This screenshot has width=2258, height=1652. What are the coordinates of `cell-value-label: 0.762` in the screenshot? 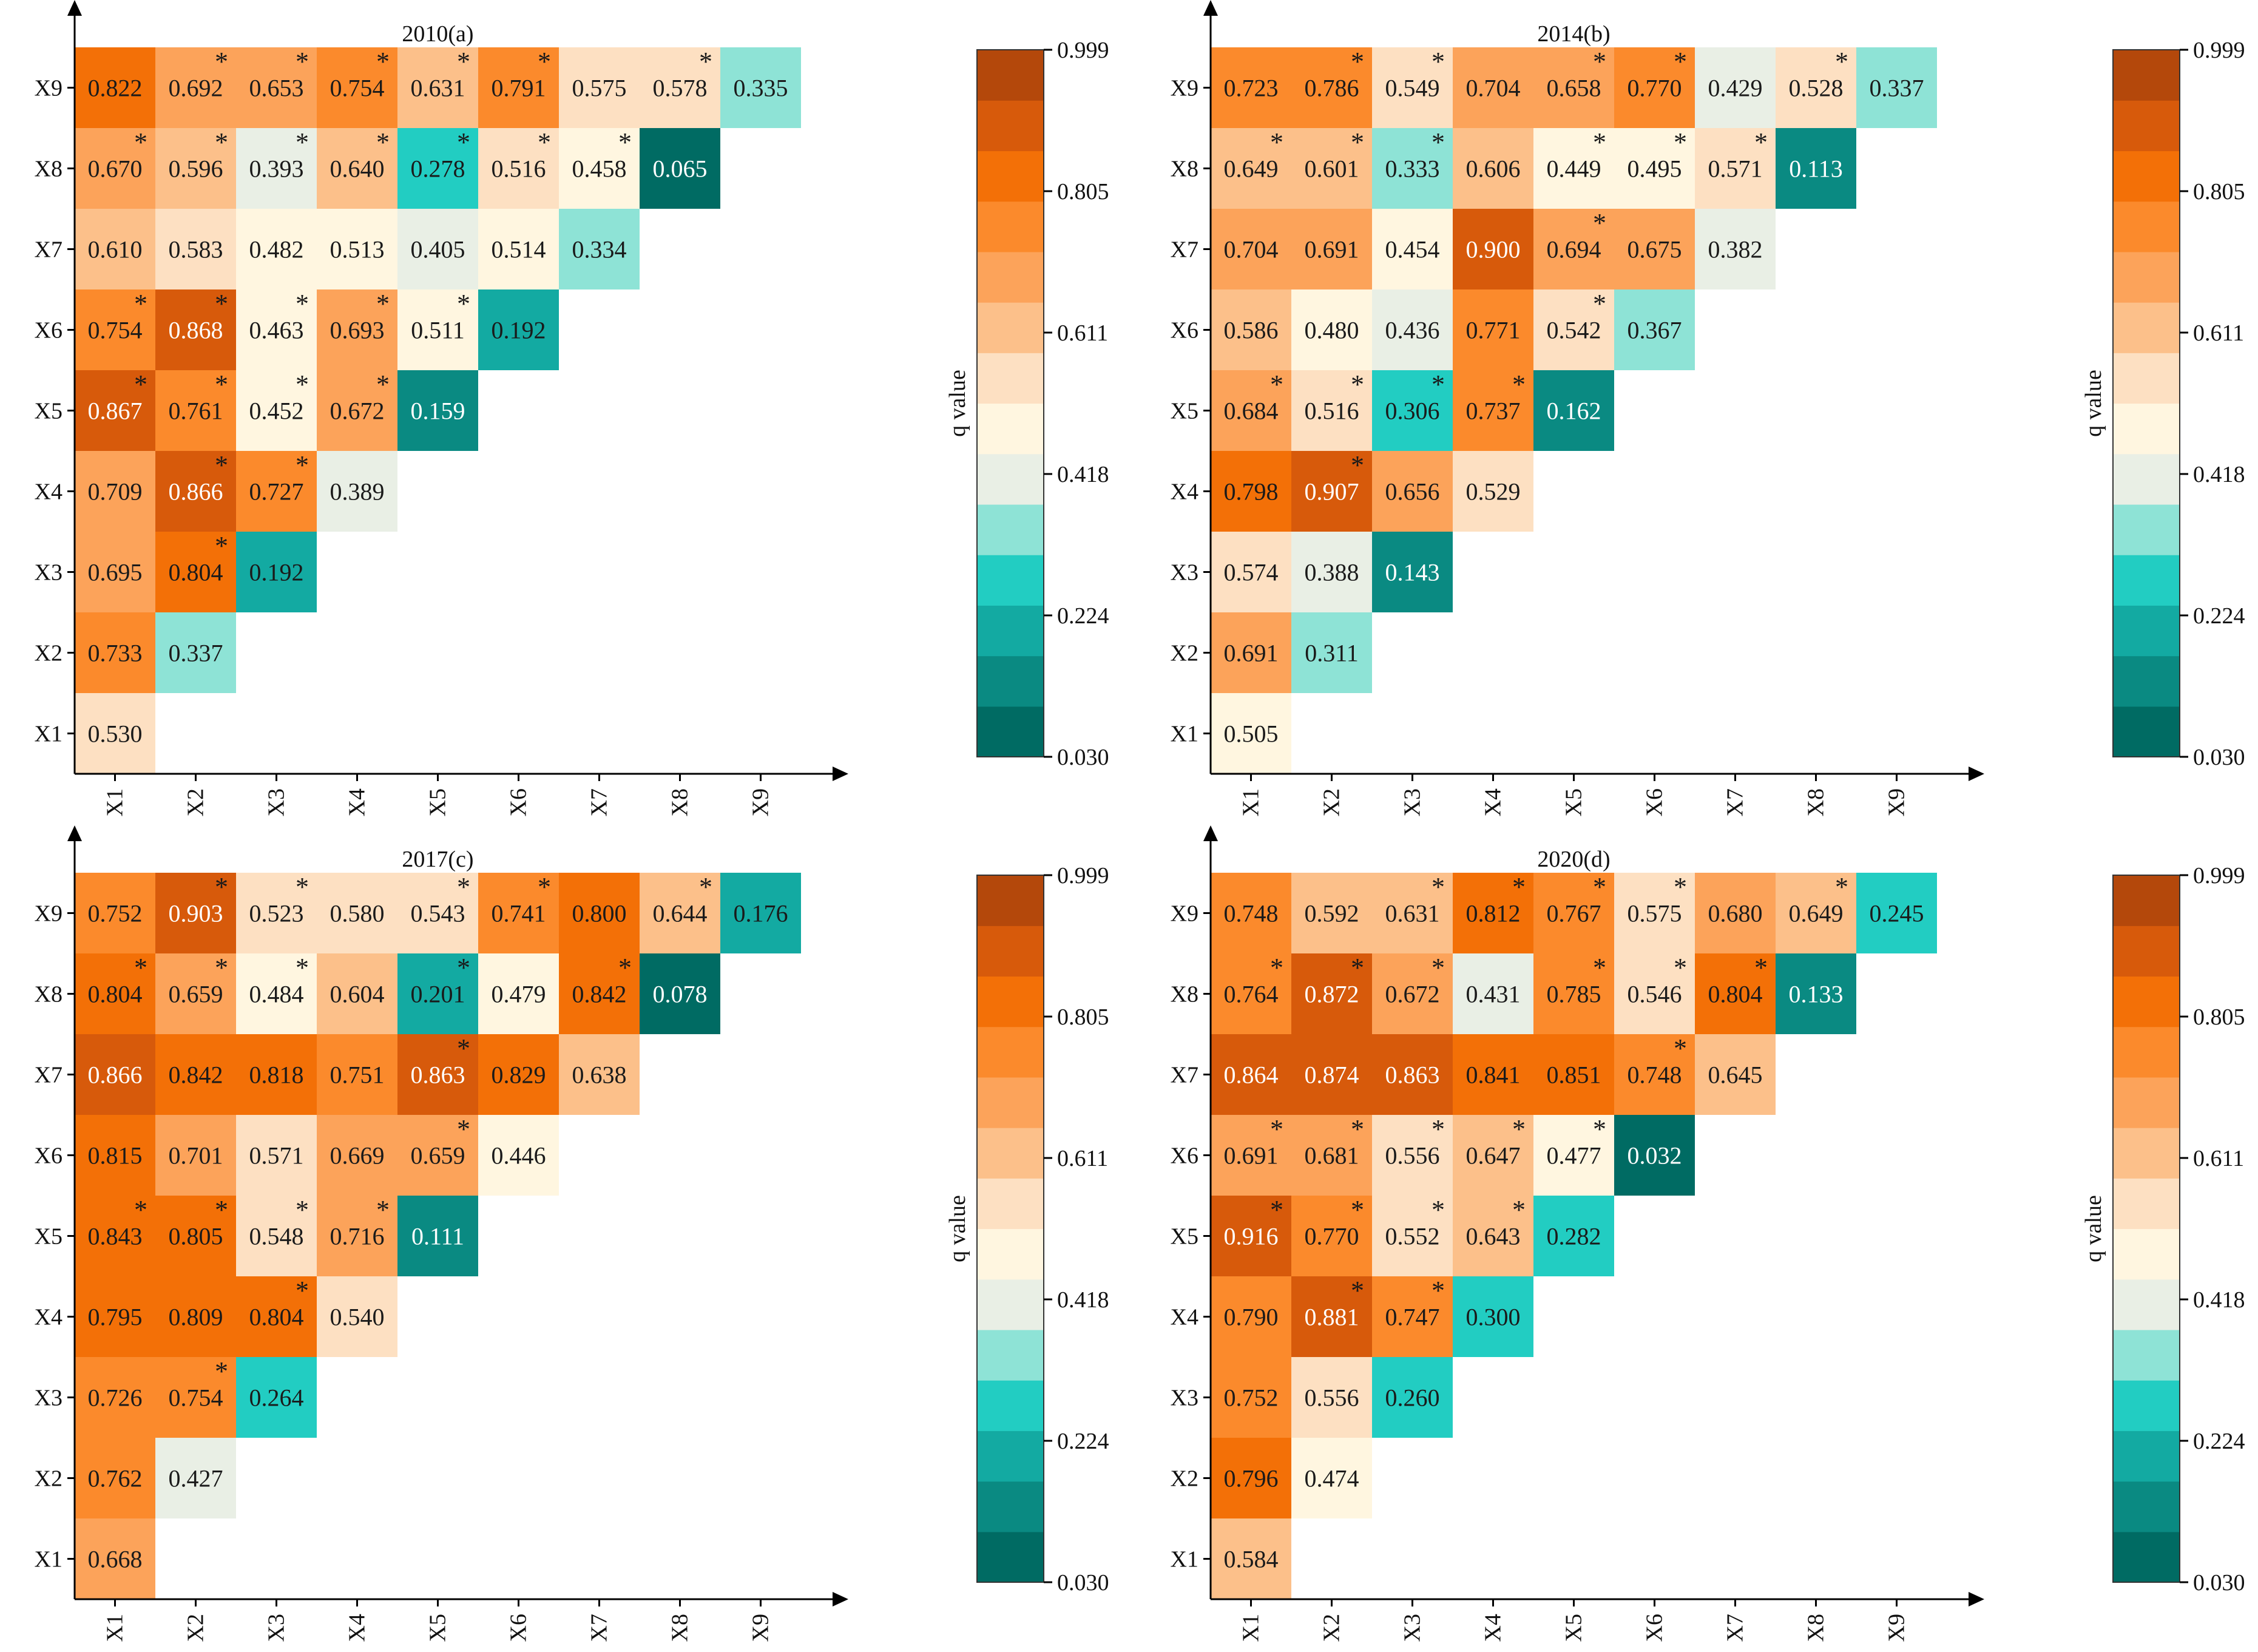 It's located at (115, 1478).